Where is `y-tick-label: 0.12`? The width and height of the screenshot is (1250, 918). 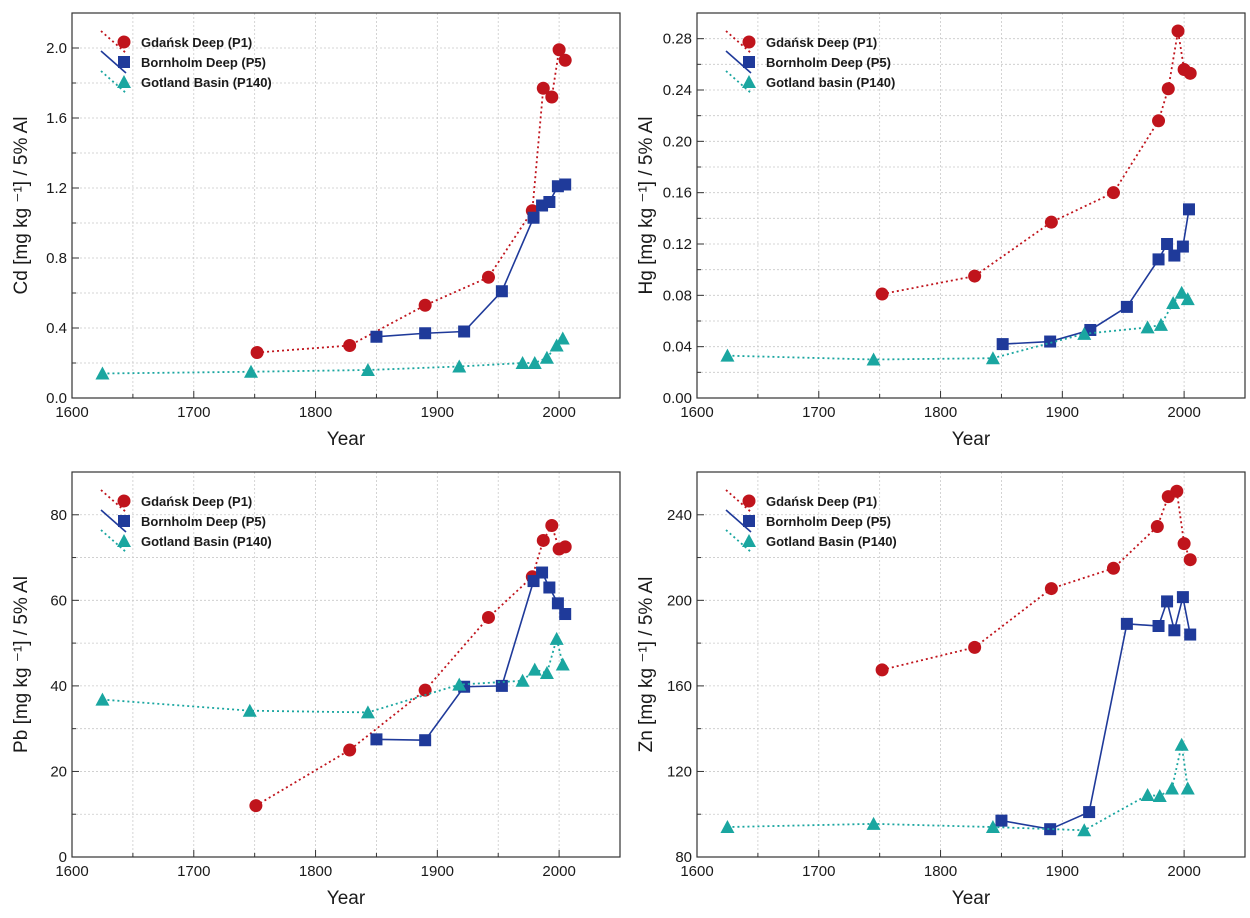 y-tick-label: 0.12 is located at coordinates (677, 244).